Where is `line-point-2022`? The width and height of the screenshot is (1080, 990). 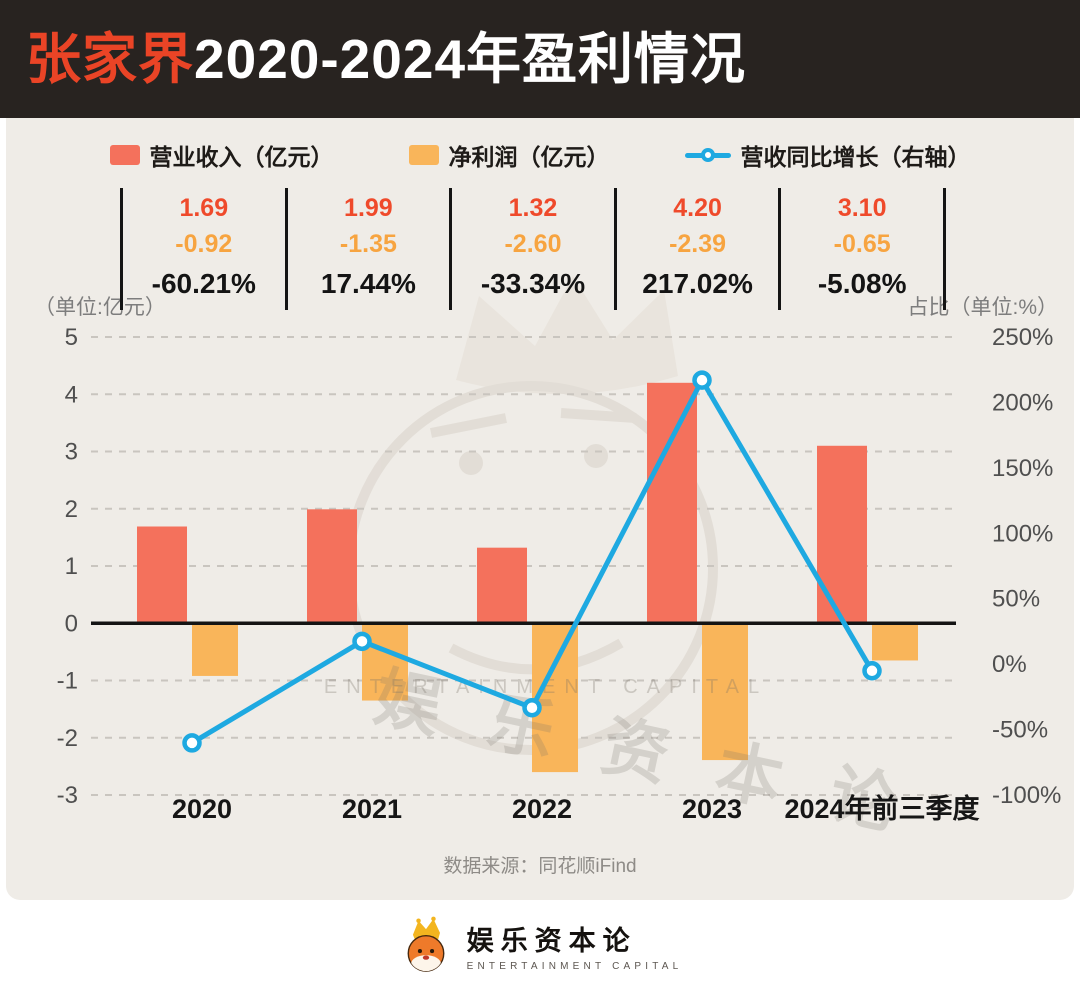 line-point-2022 is located at coordinates (532, 708).